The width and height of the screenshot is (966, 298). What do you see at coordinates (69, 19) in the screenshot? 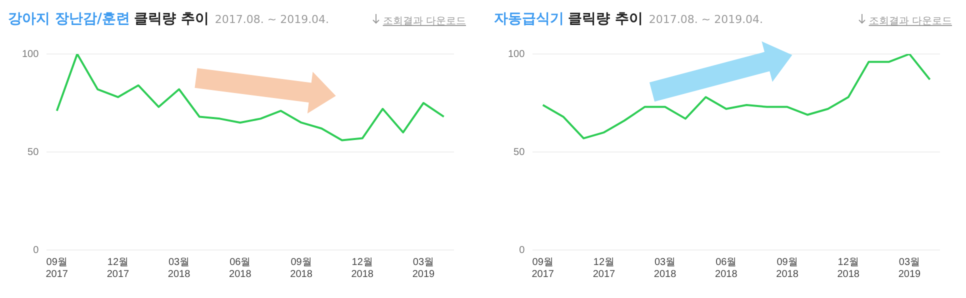
I see `chart-title: 강아지 장난감/훈련` at bounding box center [69, 19].